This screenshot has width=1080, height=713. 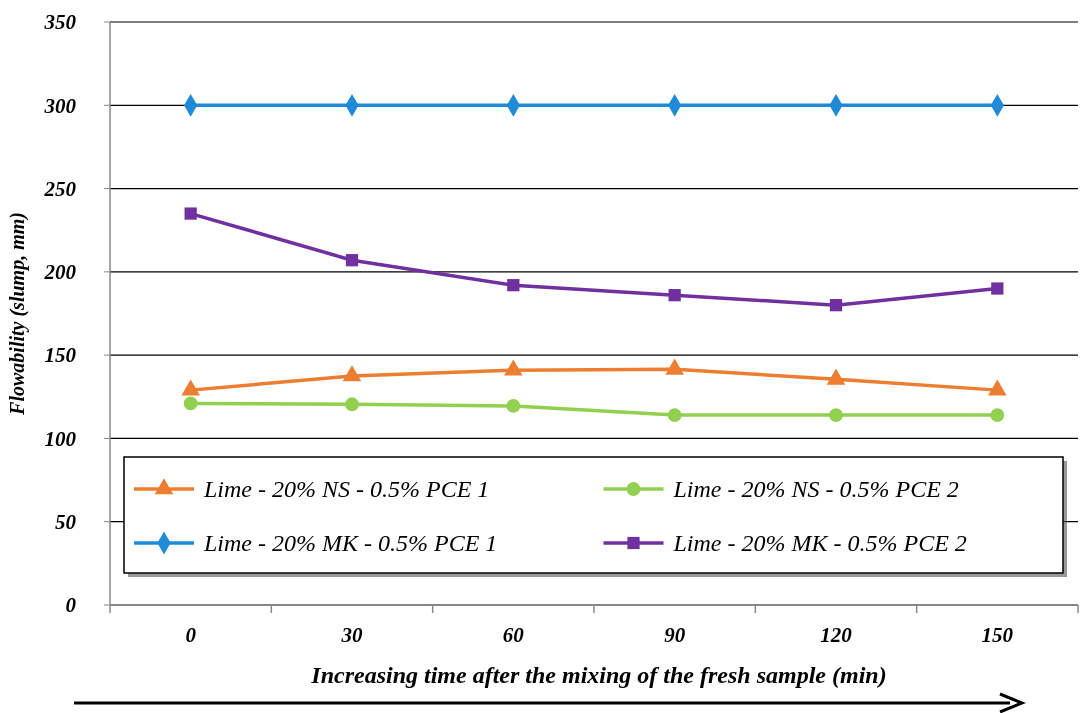 What do you see at coordinates (191, 635) in the screenshot?
I see `x-tick-label: 0` at bounding box center [191, 635].